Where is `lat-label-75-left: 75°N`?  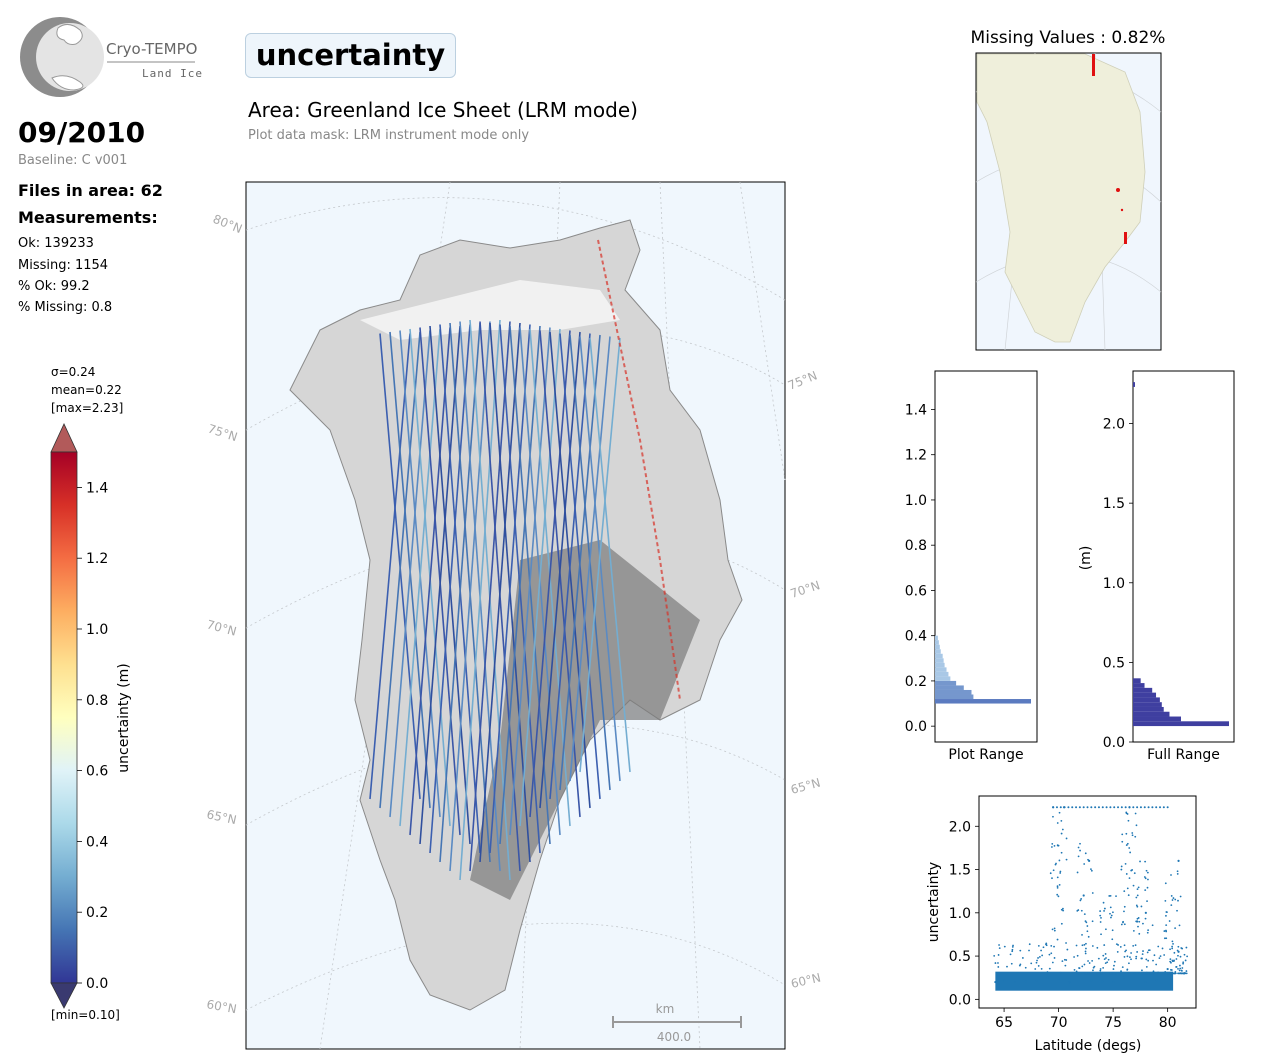
lat-label-75-left: 75°N is located at coordinates (222, 433).